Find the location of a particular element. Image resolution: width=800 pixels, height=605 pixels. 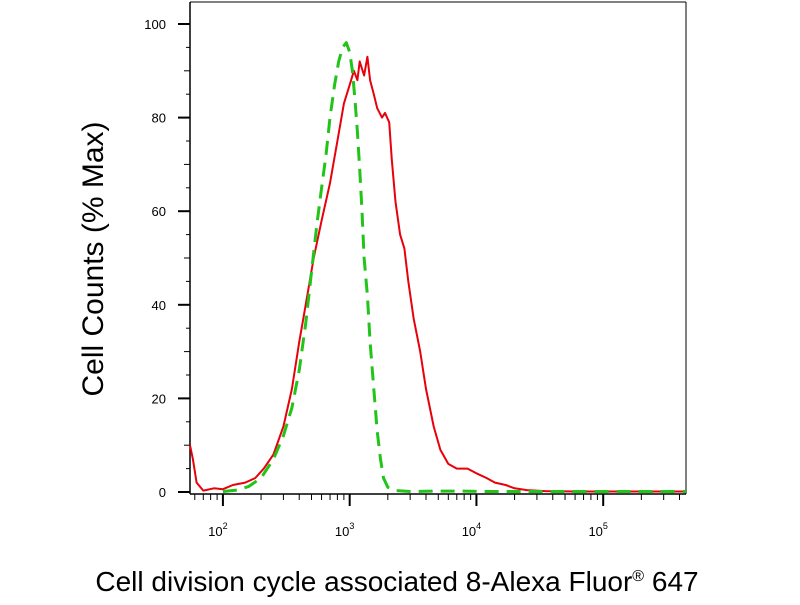

y-axis-label: Cell Counts (% Max) is located at coordinates (93, 258).